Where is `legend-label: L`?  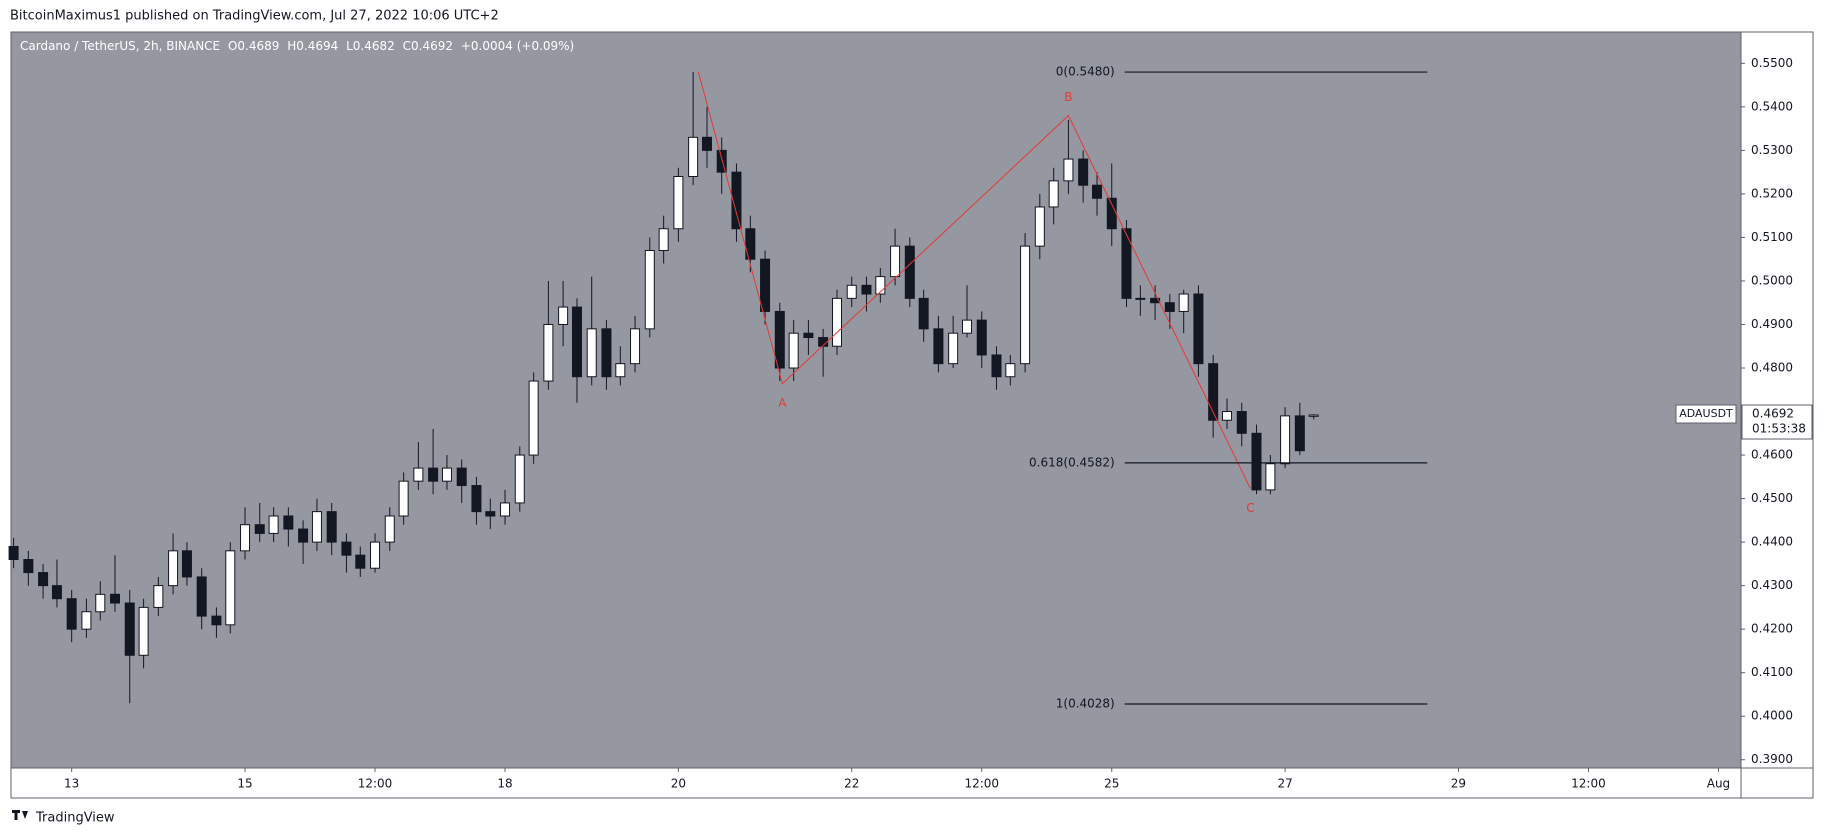 legend-label: L is located at coordinates (349, 46).